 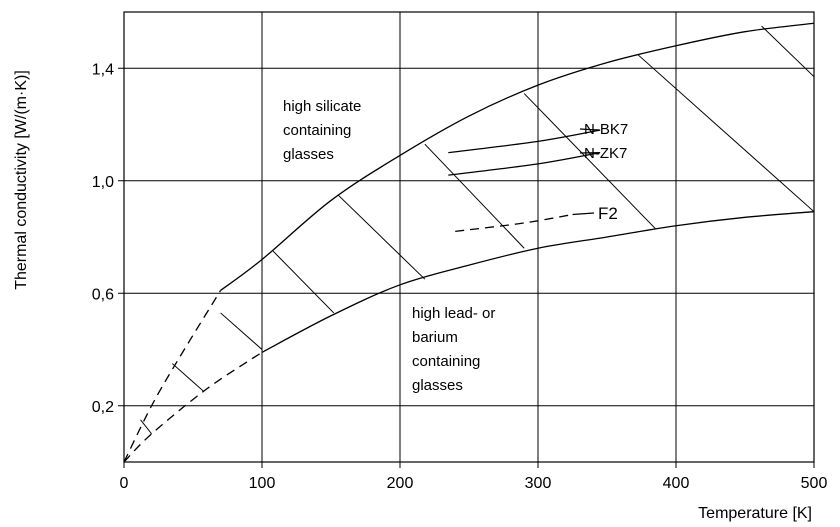 What do you see at coordinates (324, 130) in the screenshot?
I see `high-silicate-annotation: high silicate containing glasses` at bounding box center [324, 130].